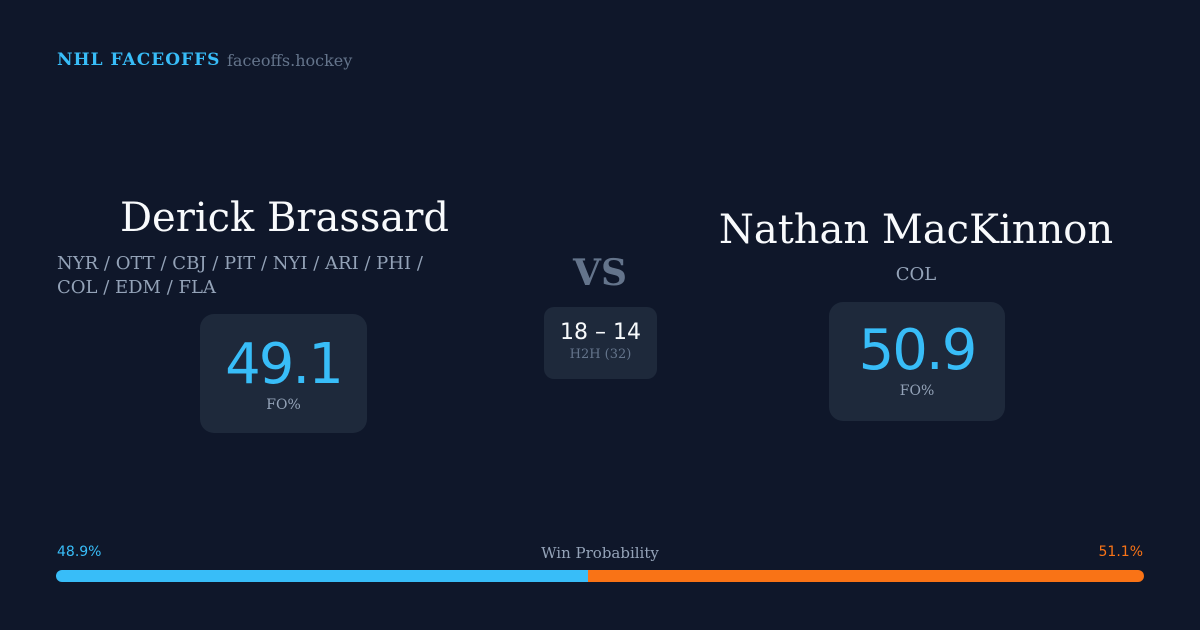 The height and width of the screenshot is (630, 1200). I want to click on vs-label: VS, so click(600, 273).